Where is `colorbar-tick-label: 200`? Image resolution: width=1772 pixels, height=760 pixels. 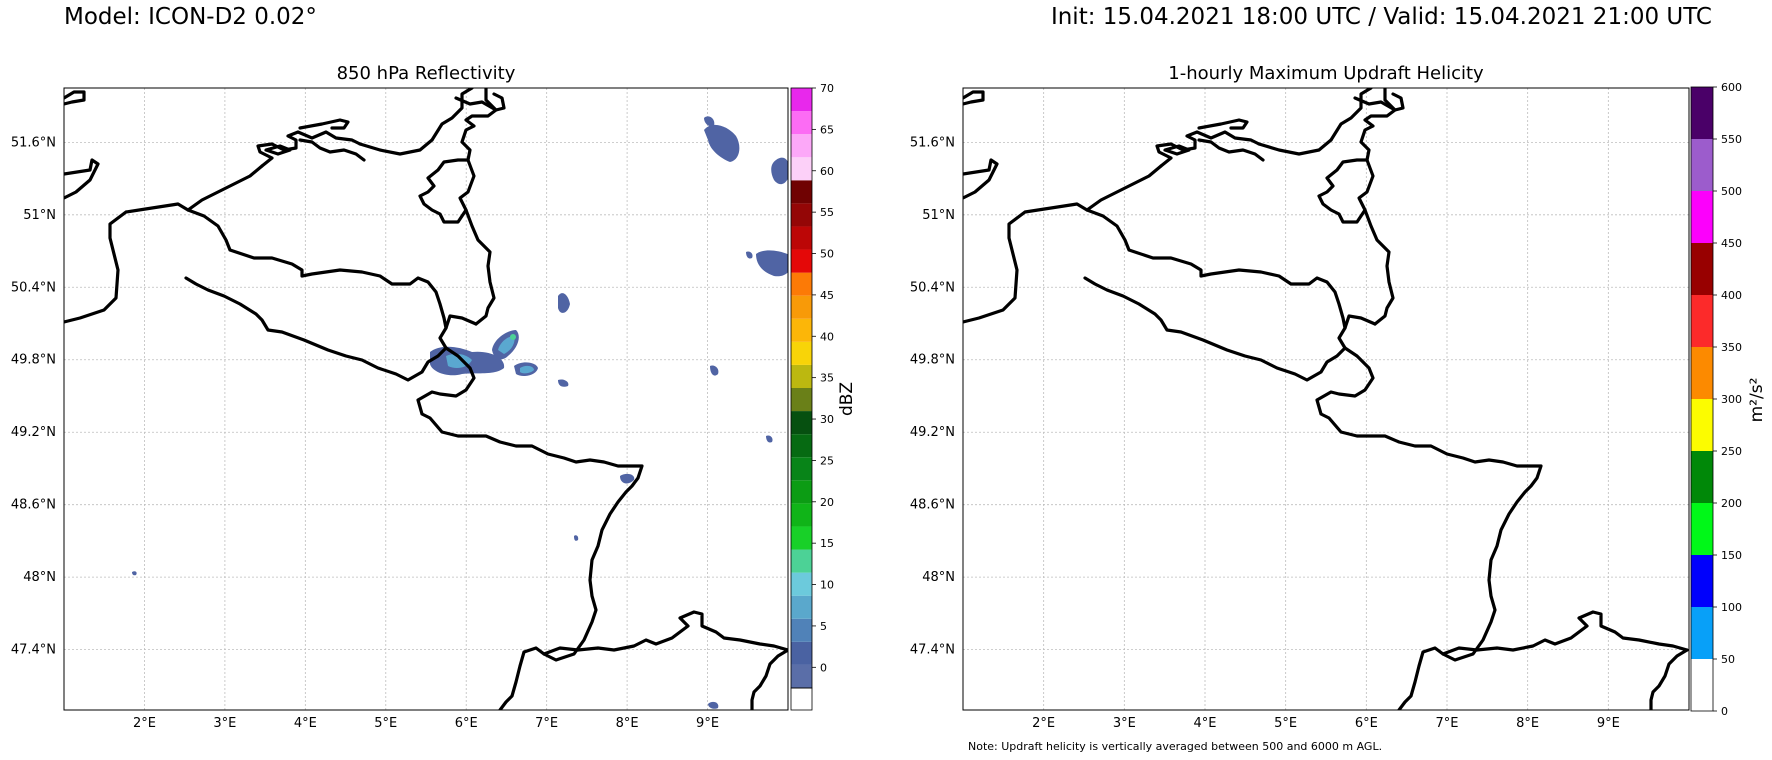
colorbar-tick-label: 200 is located at coordinates (1731, 503).